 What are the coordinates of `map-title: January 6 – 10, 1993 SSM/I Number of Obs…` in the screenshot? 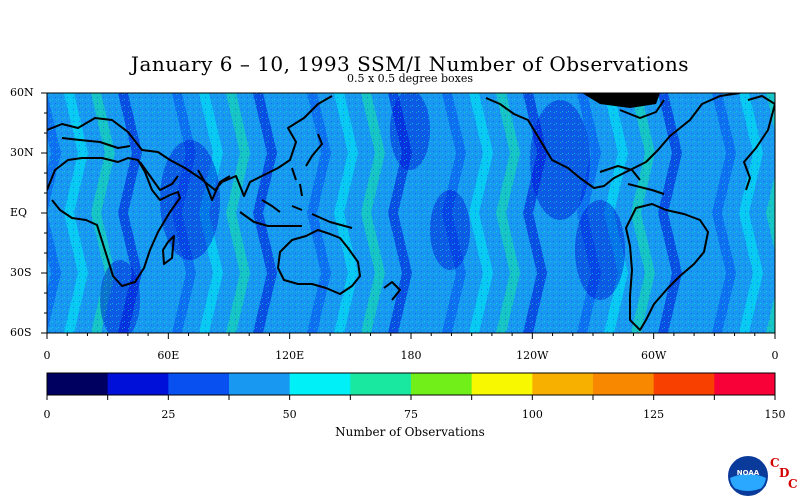 It's located at (410, 64).